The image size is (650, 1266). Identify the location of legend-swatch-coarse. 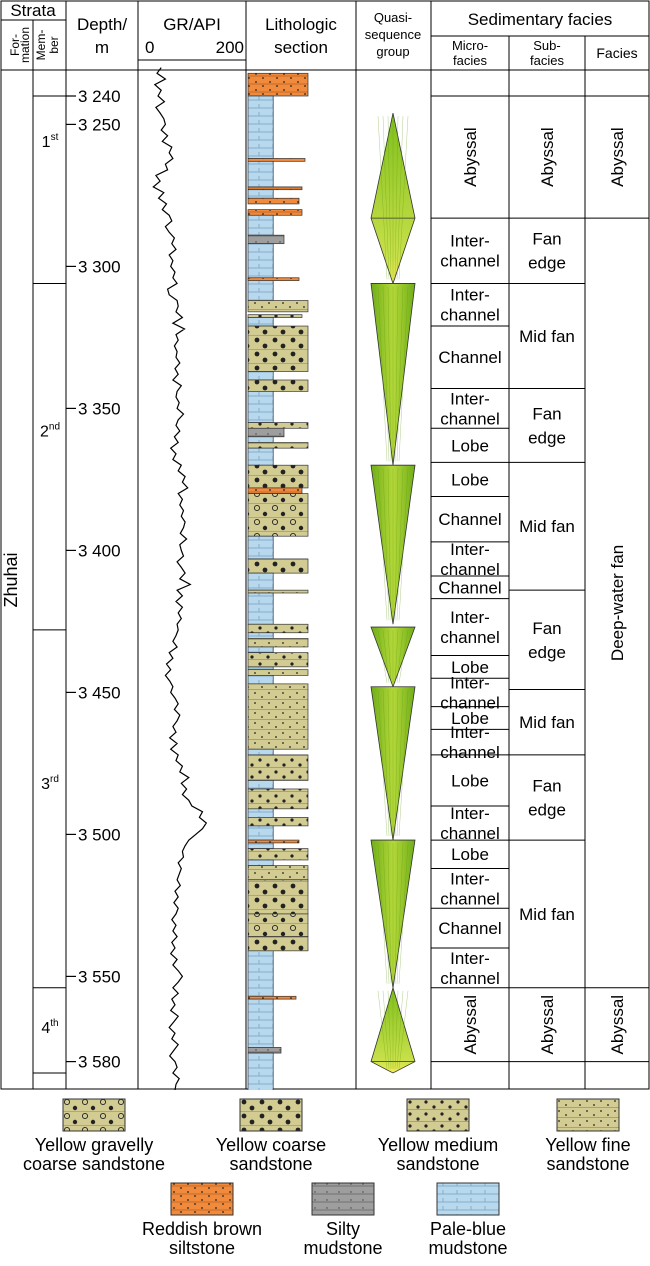
(271, 1115).